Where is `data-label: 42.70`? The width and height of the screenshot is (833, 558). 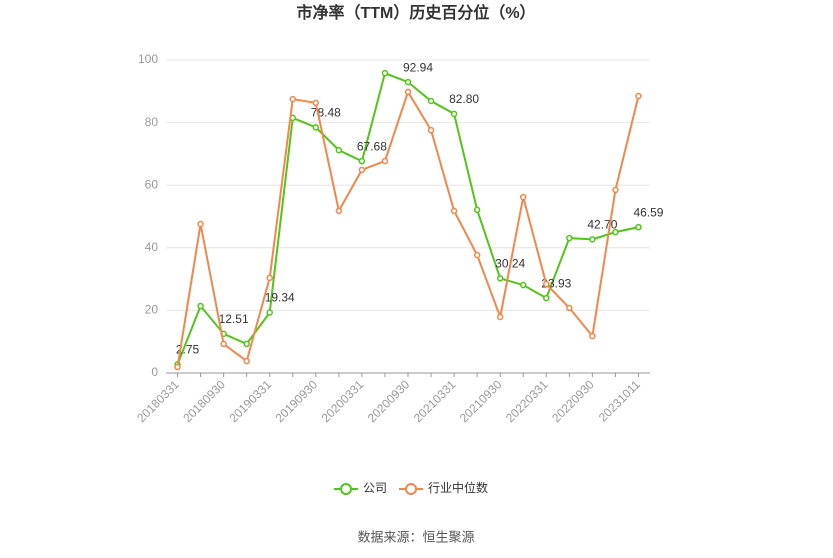
data-label: 42.70 is located at coordinates (602, 225).